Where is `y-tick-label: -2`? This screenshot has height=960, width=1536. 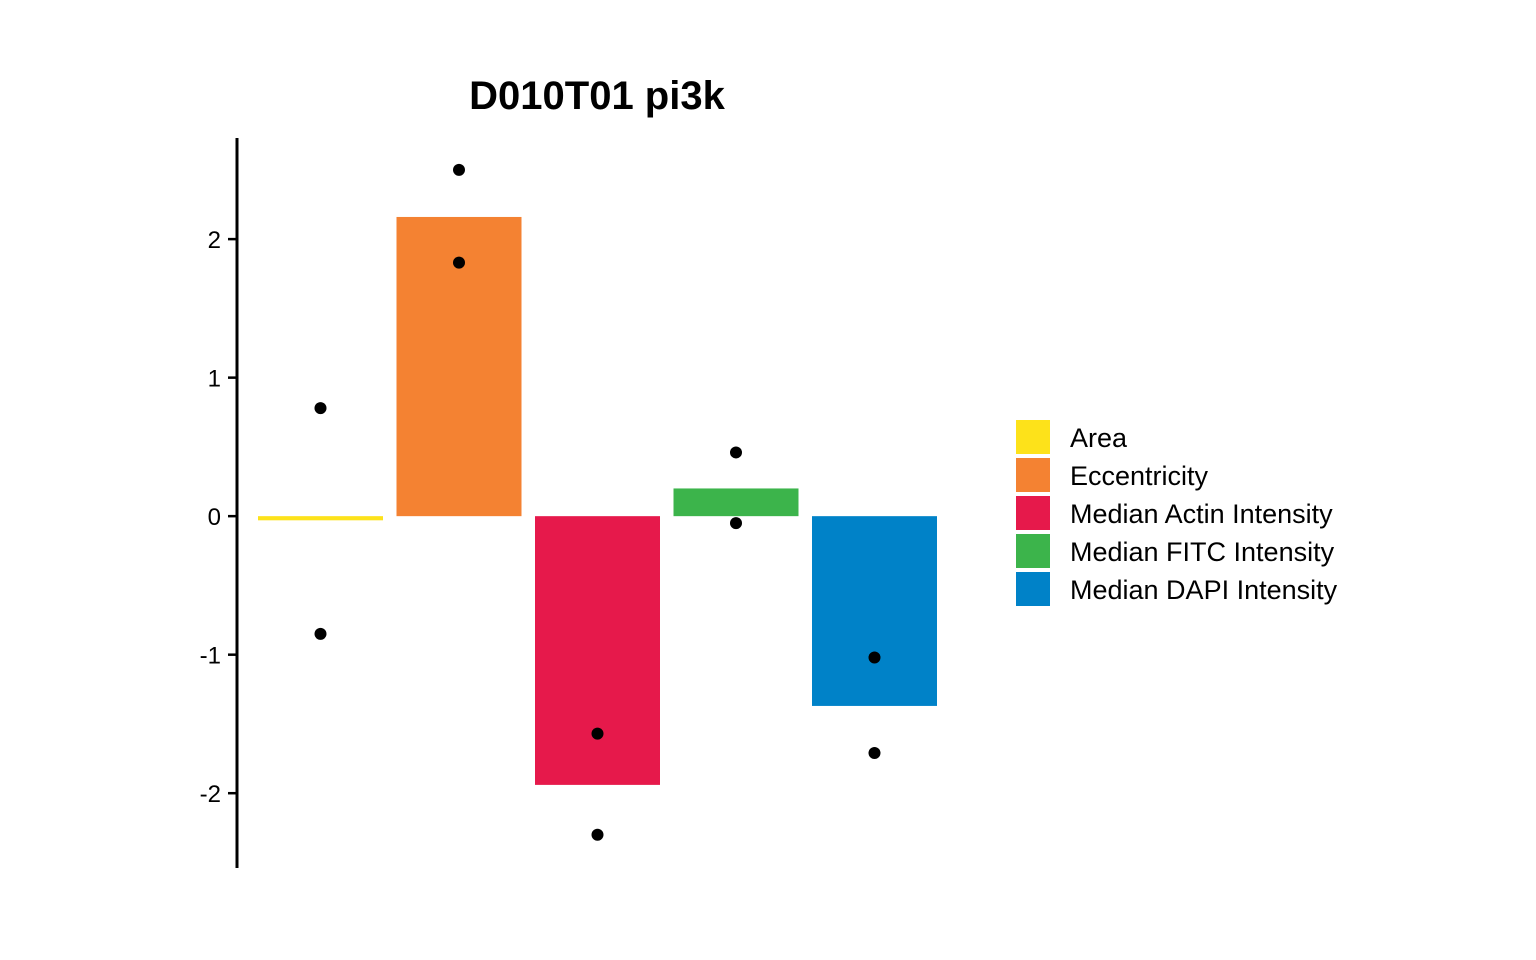 y-tick-label: -2 is located at coordinates (210, 794).